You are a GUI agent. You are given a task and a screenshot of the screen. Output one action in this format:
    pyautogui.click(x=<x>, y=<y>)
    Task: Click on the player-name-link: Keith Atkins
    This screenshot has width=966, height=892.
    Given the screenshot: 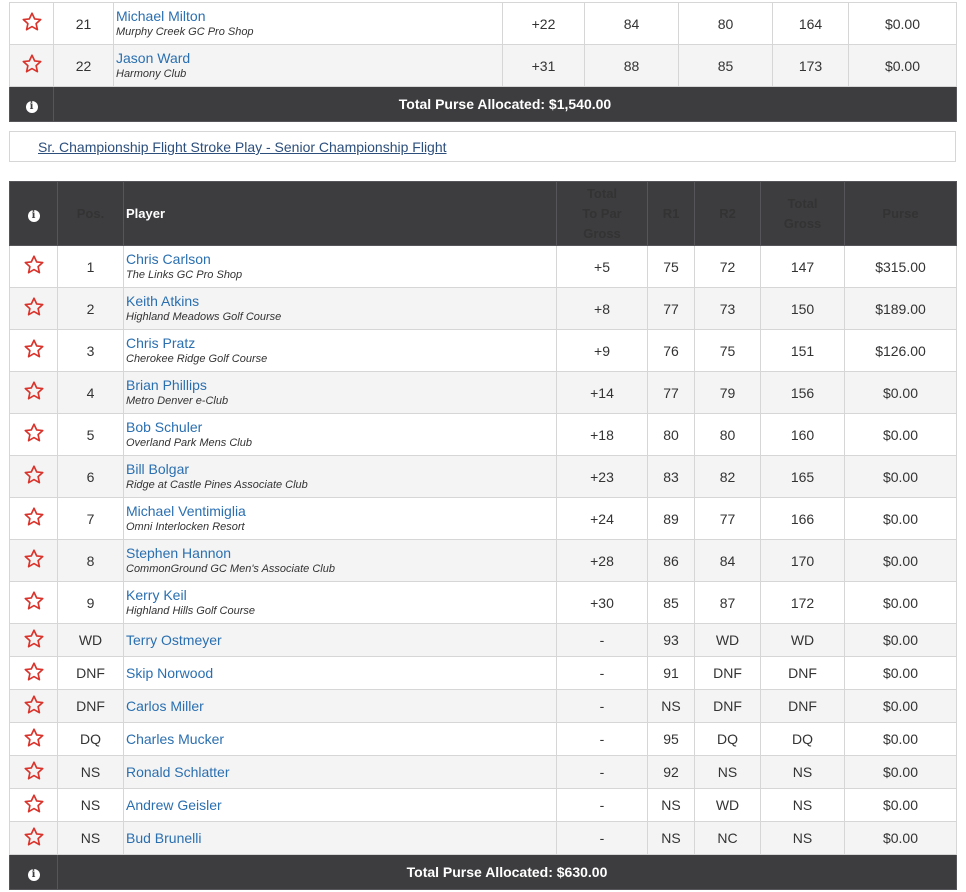 What is the action you would take?
    pyautogui.click(x=163, y=300)
    